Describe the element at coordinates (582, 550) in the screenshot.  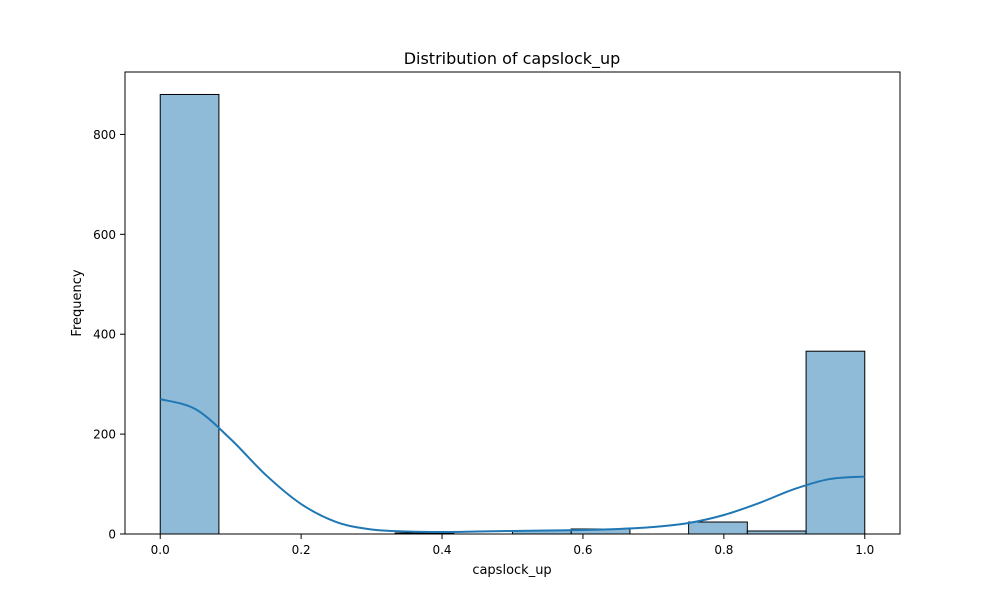
I see `x-tick-label: 0.6` at that location.